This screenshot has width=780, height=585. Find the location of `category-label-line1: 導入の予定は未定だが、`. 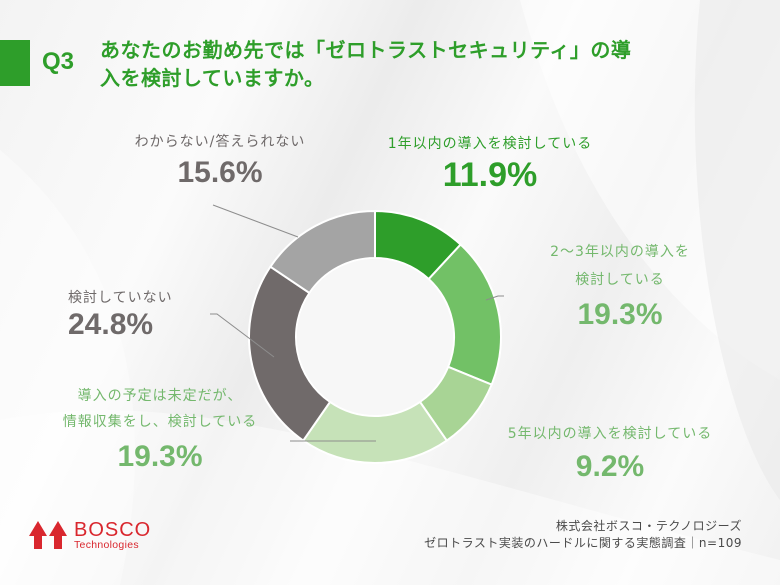

category-label-line1: 導入の予定は未定だが、 is located at coordinates (160, 396).